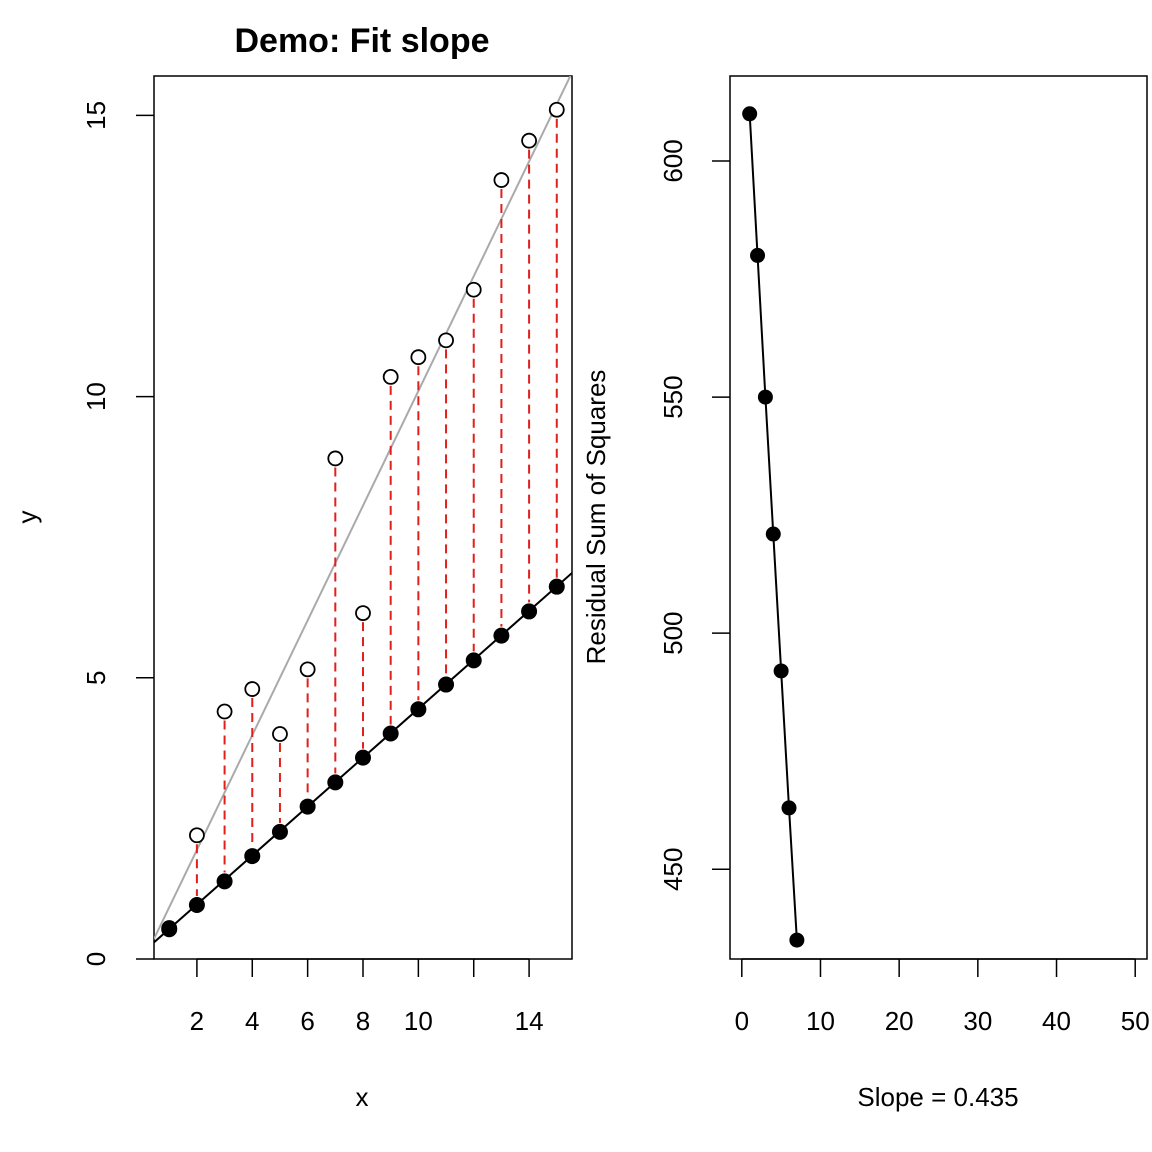 Image resolution: width=1152 pixels, height=1152 pixels. What do you see at coordinates (673, 396) in the screenshot?
I see `y-tick-label: 550` at bounding box center [673, 396].